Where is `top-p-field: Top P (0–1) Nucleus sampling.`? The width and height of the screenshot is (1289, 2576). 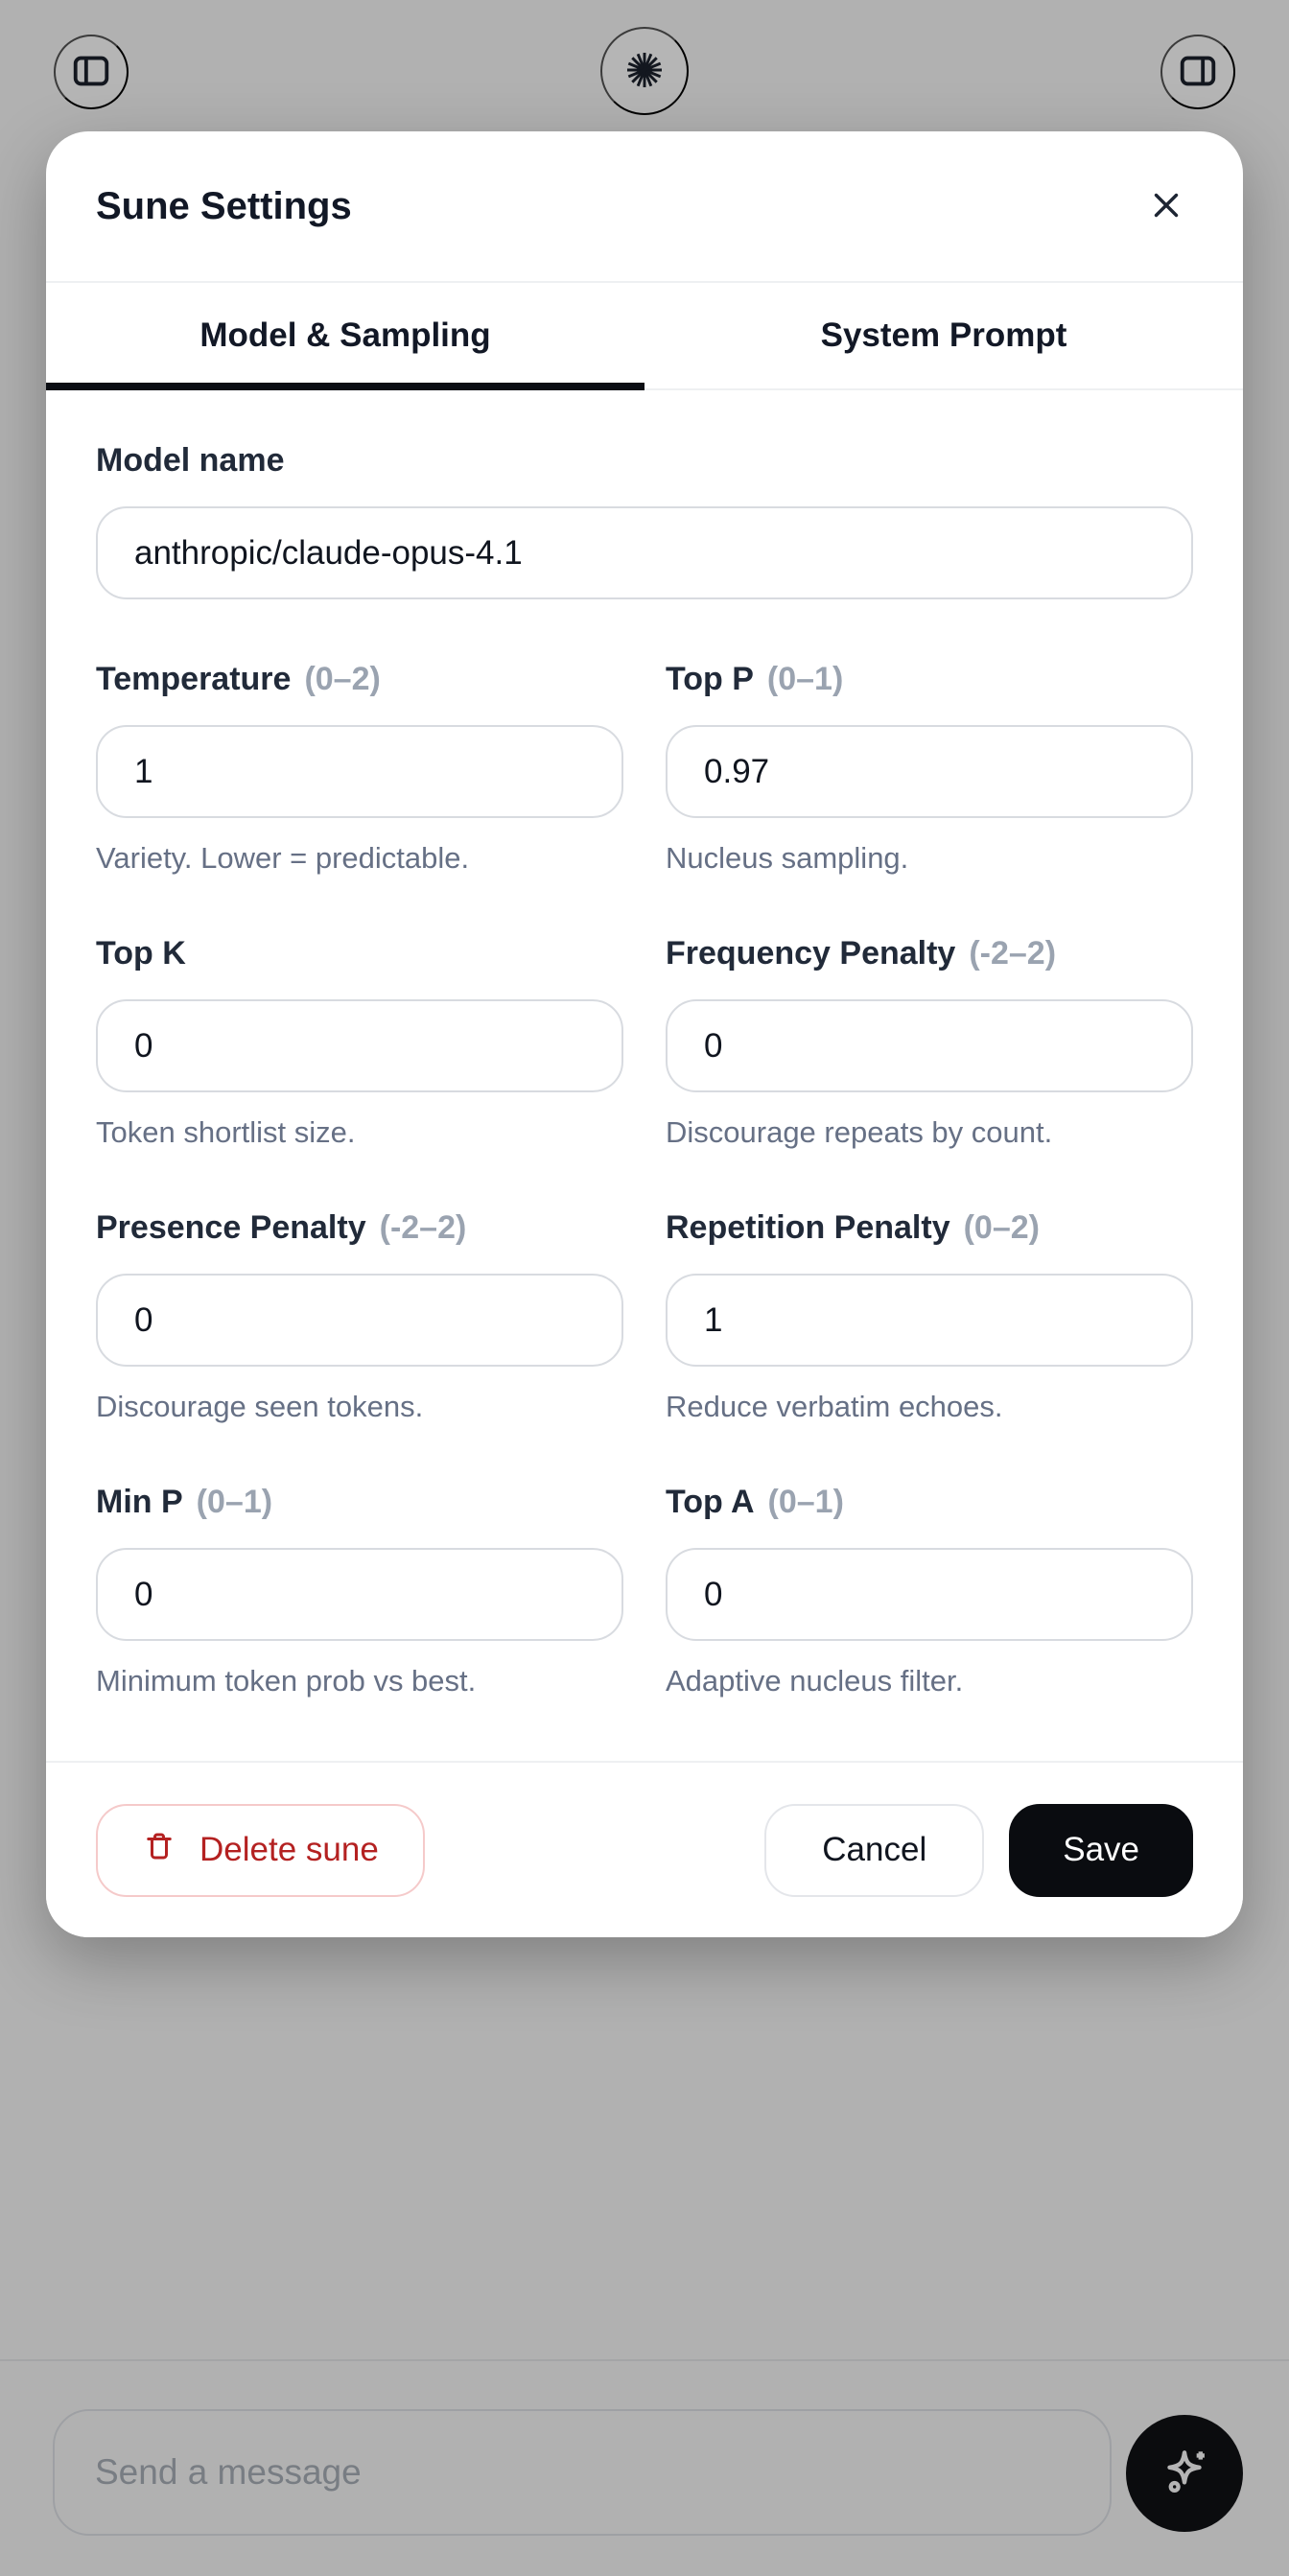 top-p-field: Top P (0–1) Nucleus sampling. is located at coordinates (929, 768).